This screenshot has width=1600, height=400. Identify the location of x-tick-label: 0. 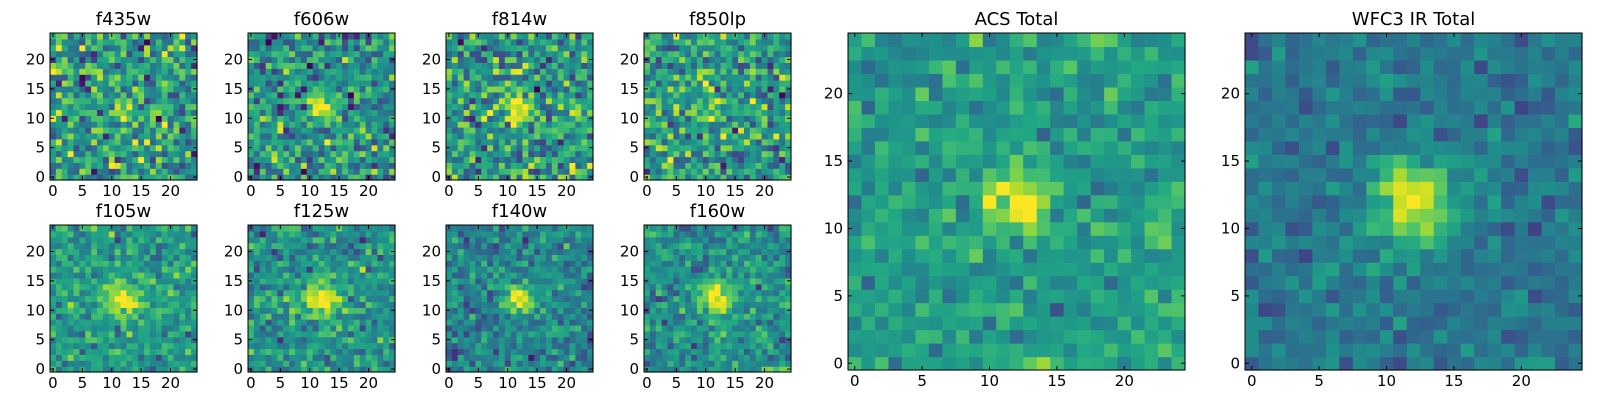
(53, 191).